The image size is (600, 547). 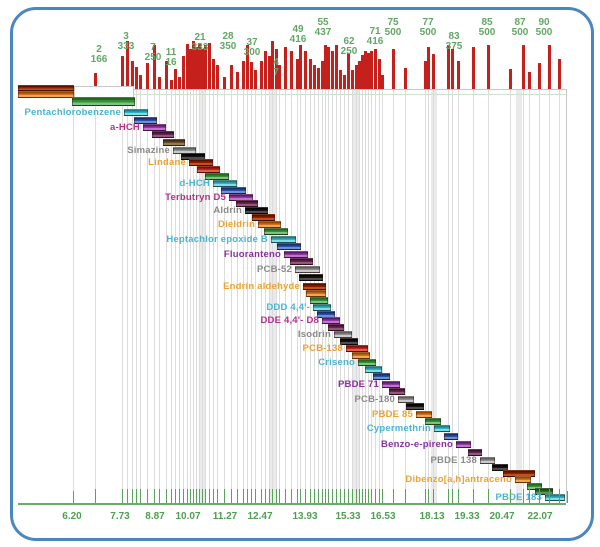 What do you see at coordinates (519, 296) in the screenshot?
I see `grid-band` at bounding box center [519, 296].